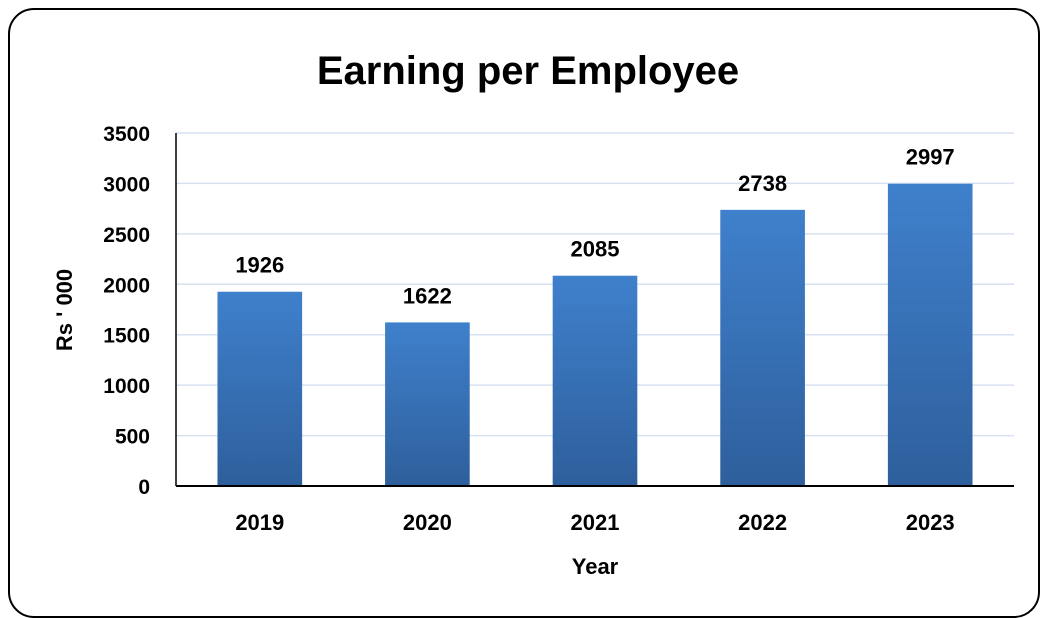 This screenshot has width=1051, height=618. I want to click on x-axis-title: Year, so click(595, 566).